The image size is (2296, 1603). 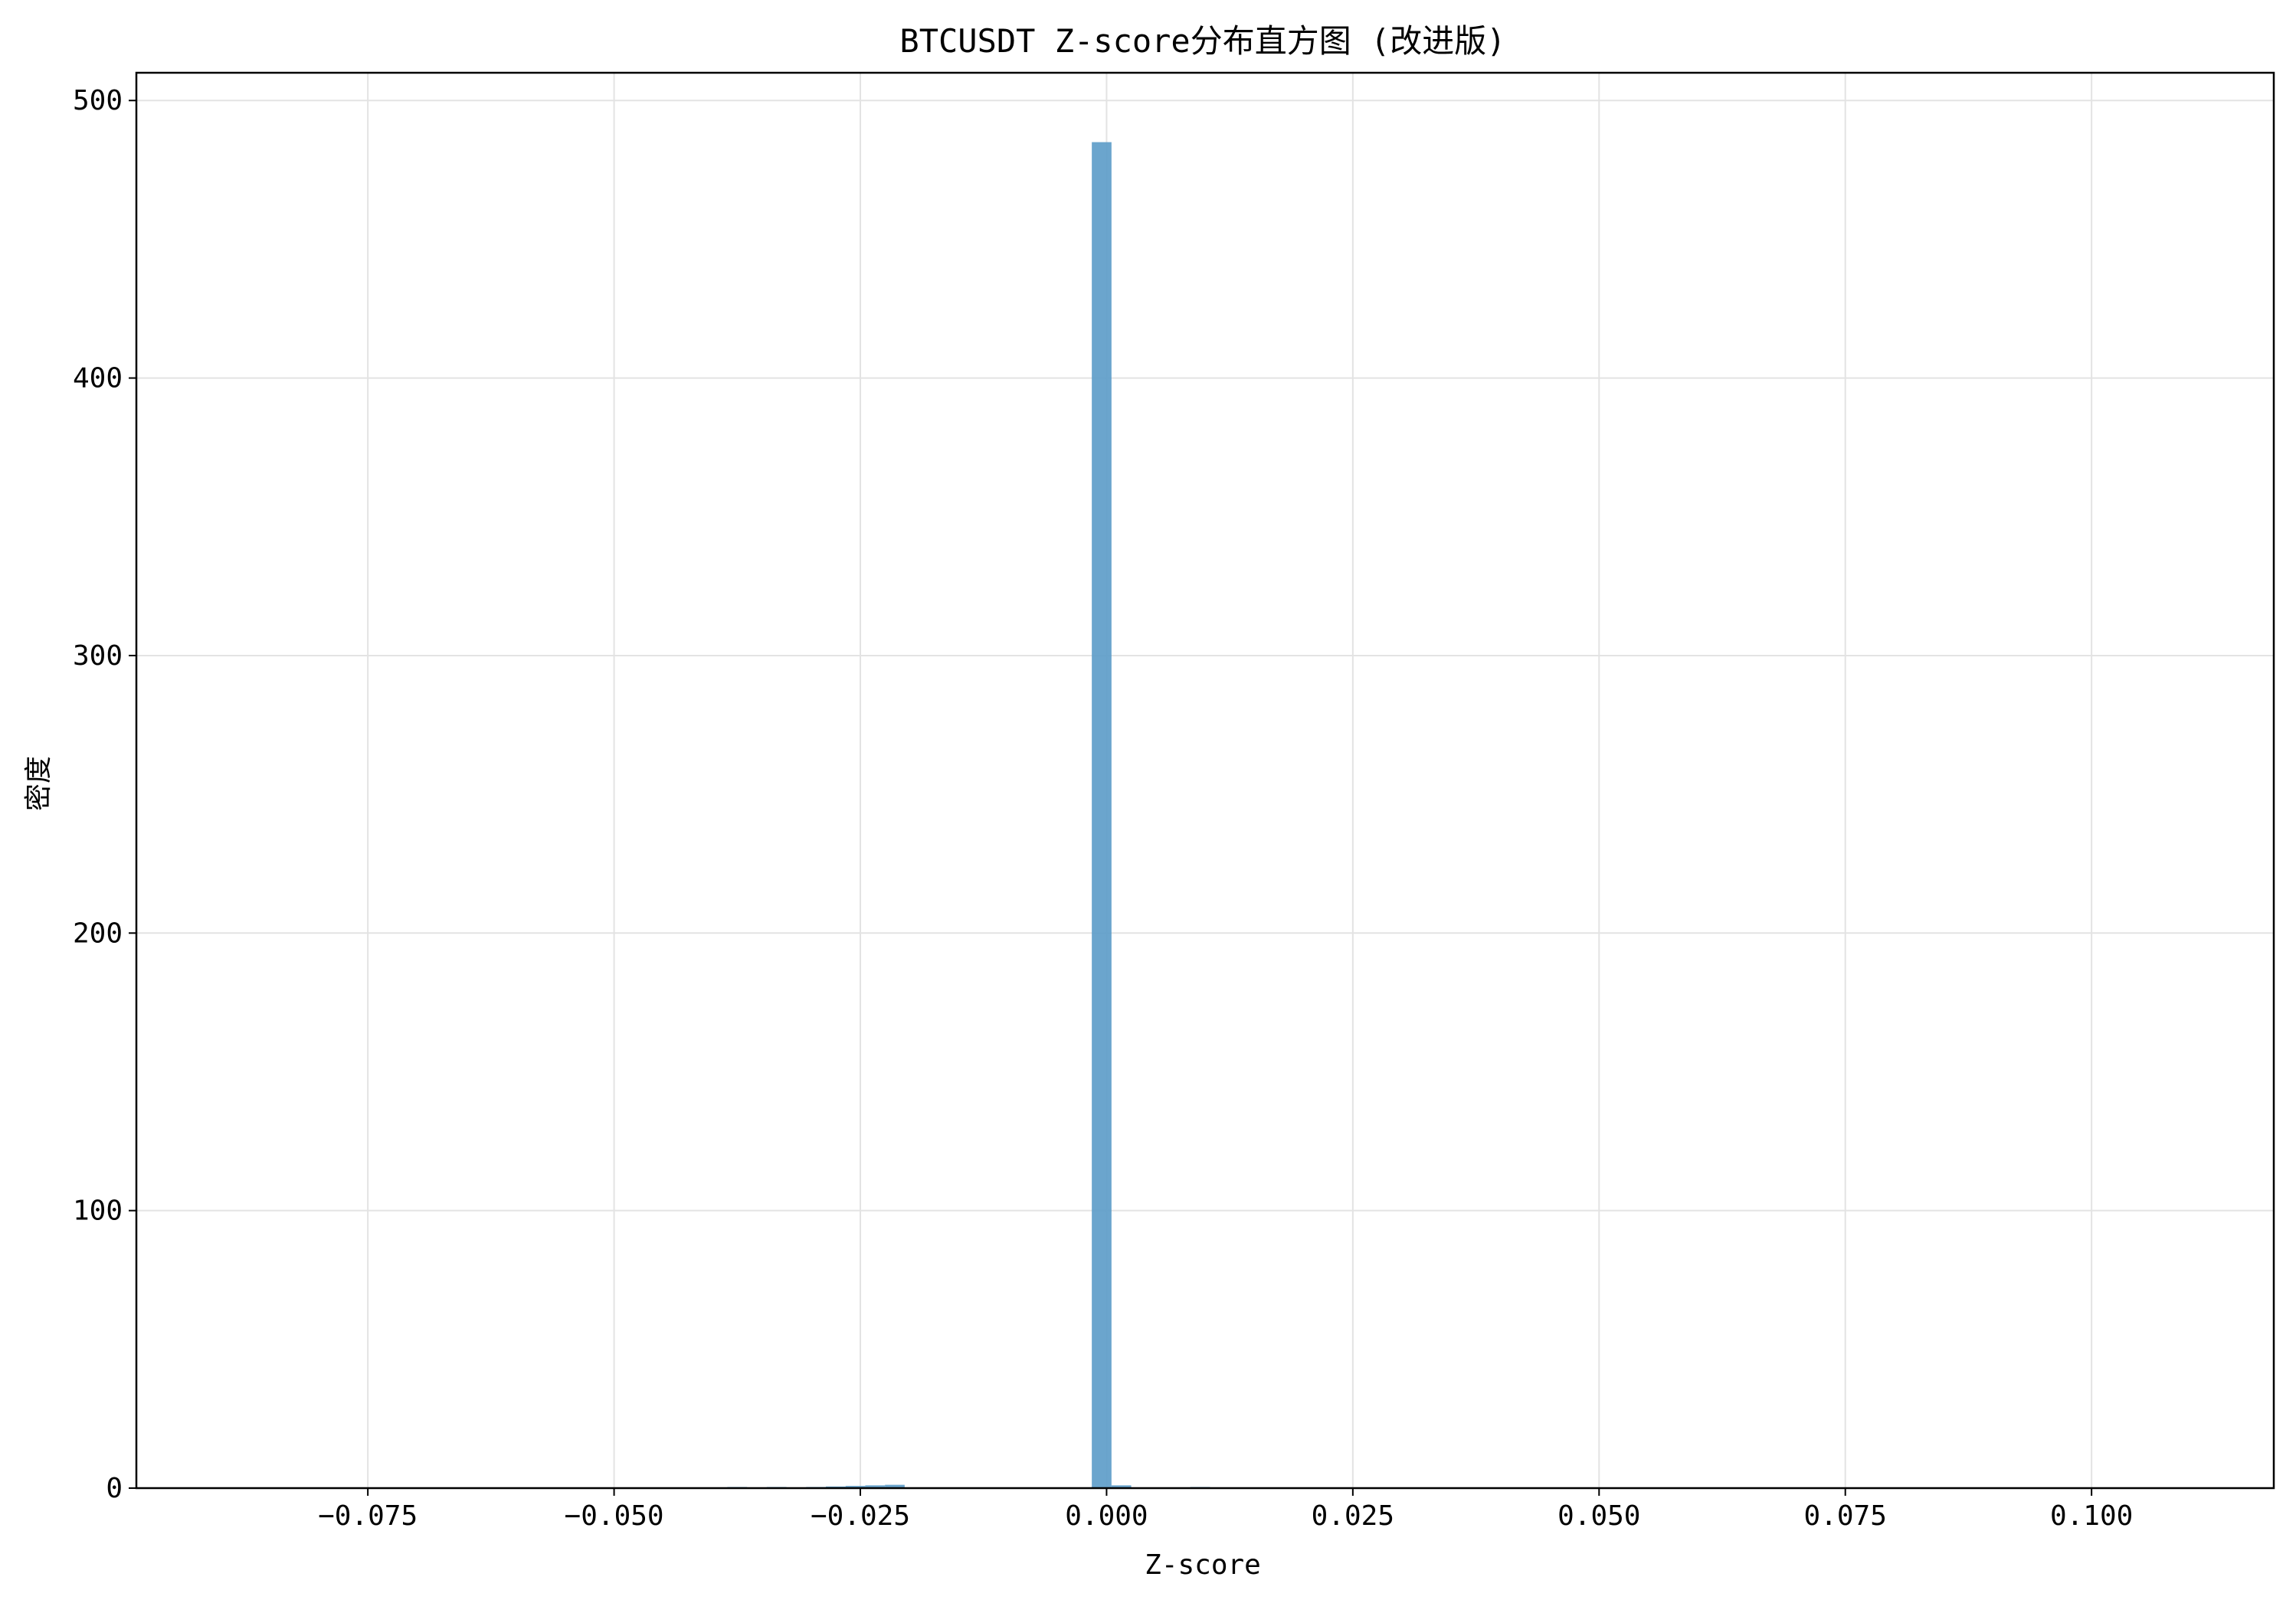 What do you see at coordinates (114, 1488) in the screenshot?
I see `y-tick-label: 0` at bounding box center [114, 1488].